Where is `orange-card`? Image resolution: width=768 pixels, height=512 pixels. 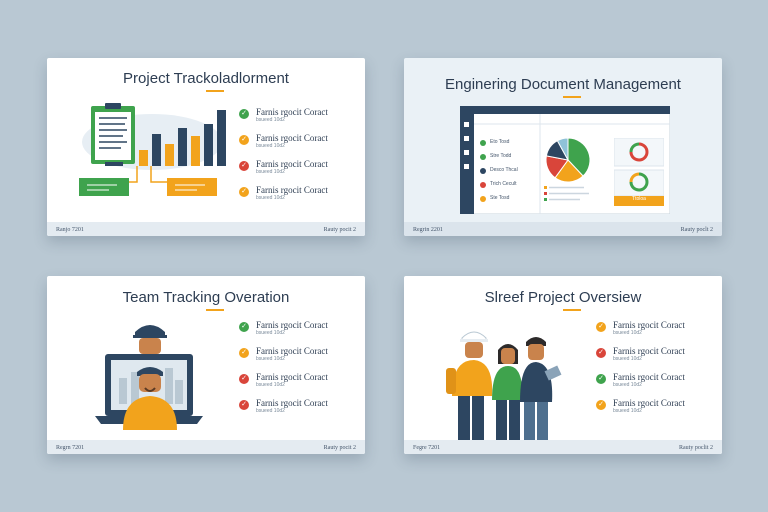 orange-card is located at coordinates (192, 187).